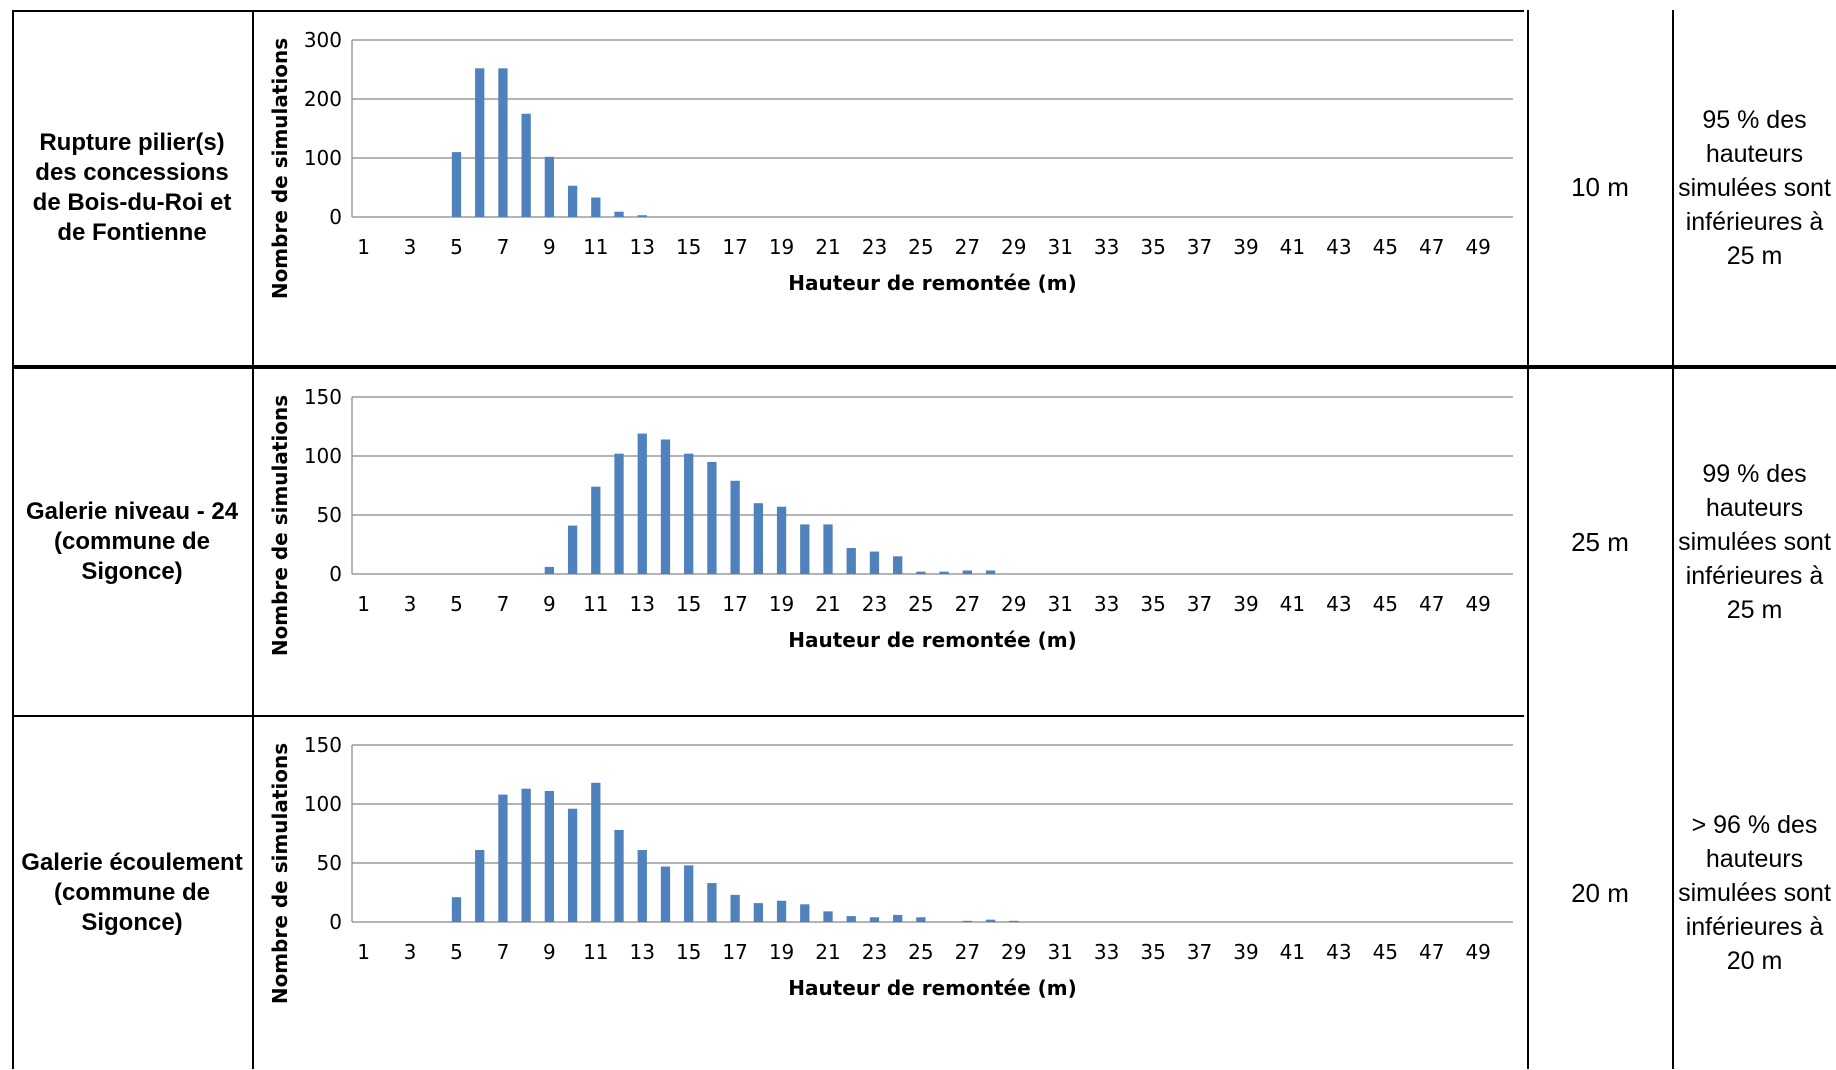 This screenshot has width=1836, height=1070. I want to click on table-border-top, so click(768, 11).